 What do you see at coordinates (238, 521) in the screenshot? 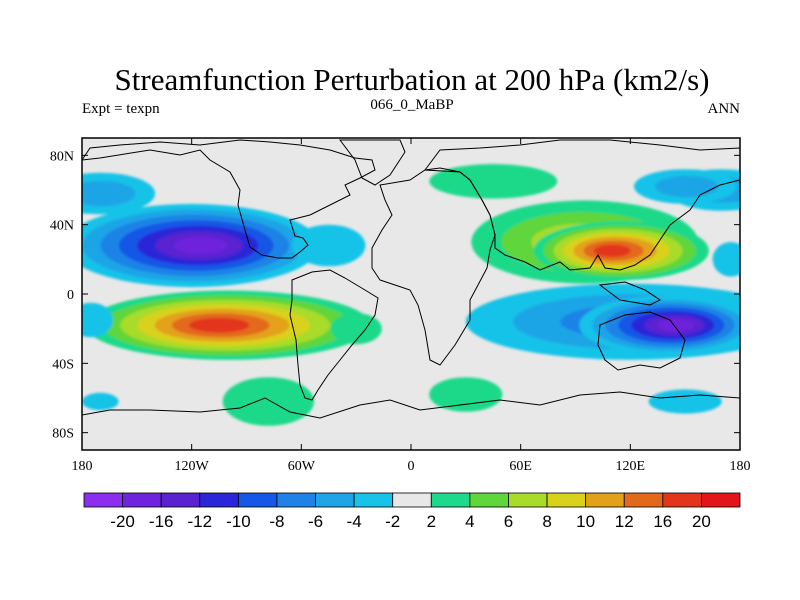
I see `colorbar-label: -10` at bounding box center [238, 521].